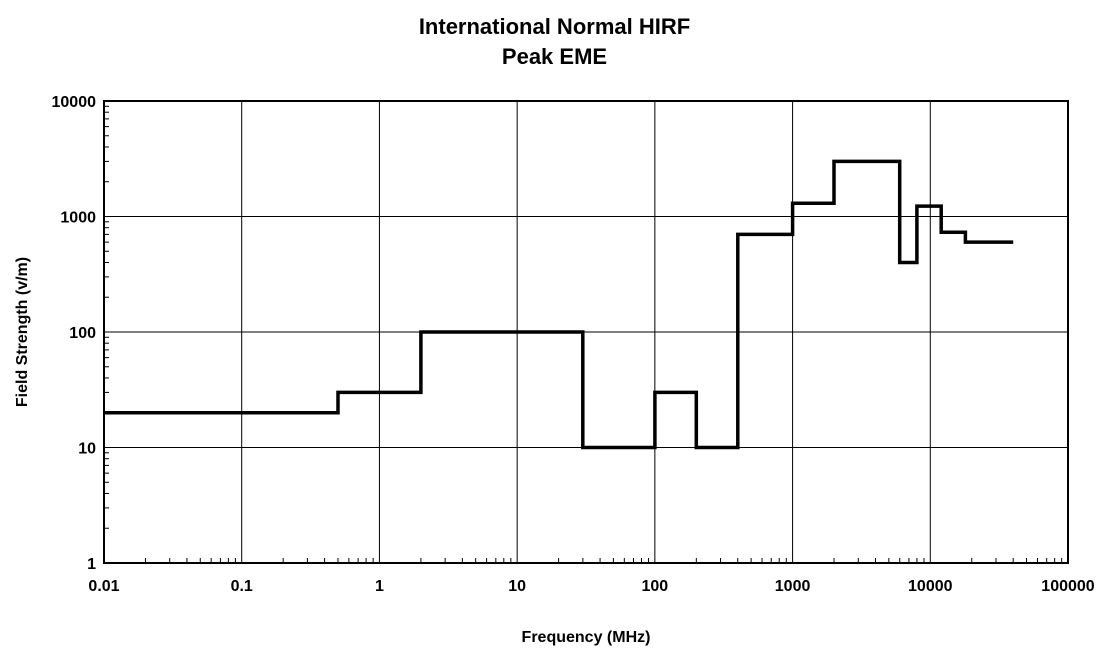 The image size is (1109, 650). Describe the element at coordinates (793, 586) in the screenshot. I see `x-tick-label: 1000` at that location.